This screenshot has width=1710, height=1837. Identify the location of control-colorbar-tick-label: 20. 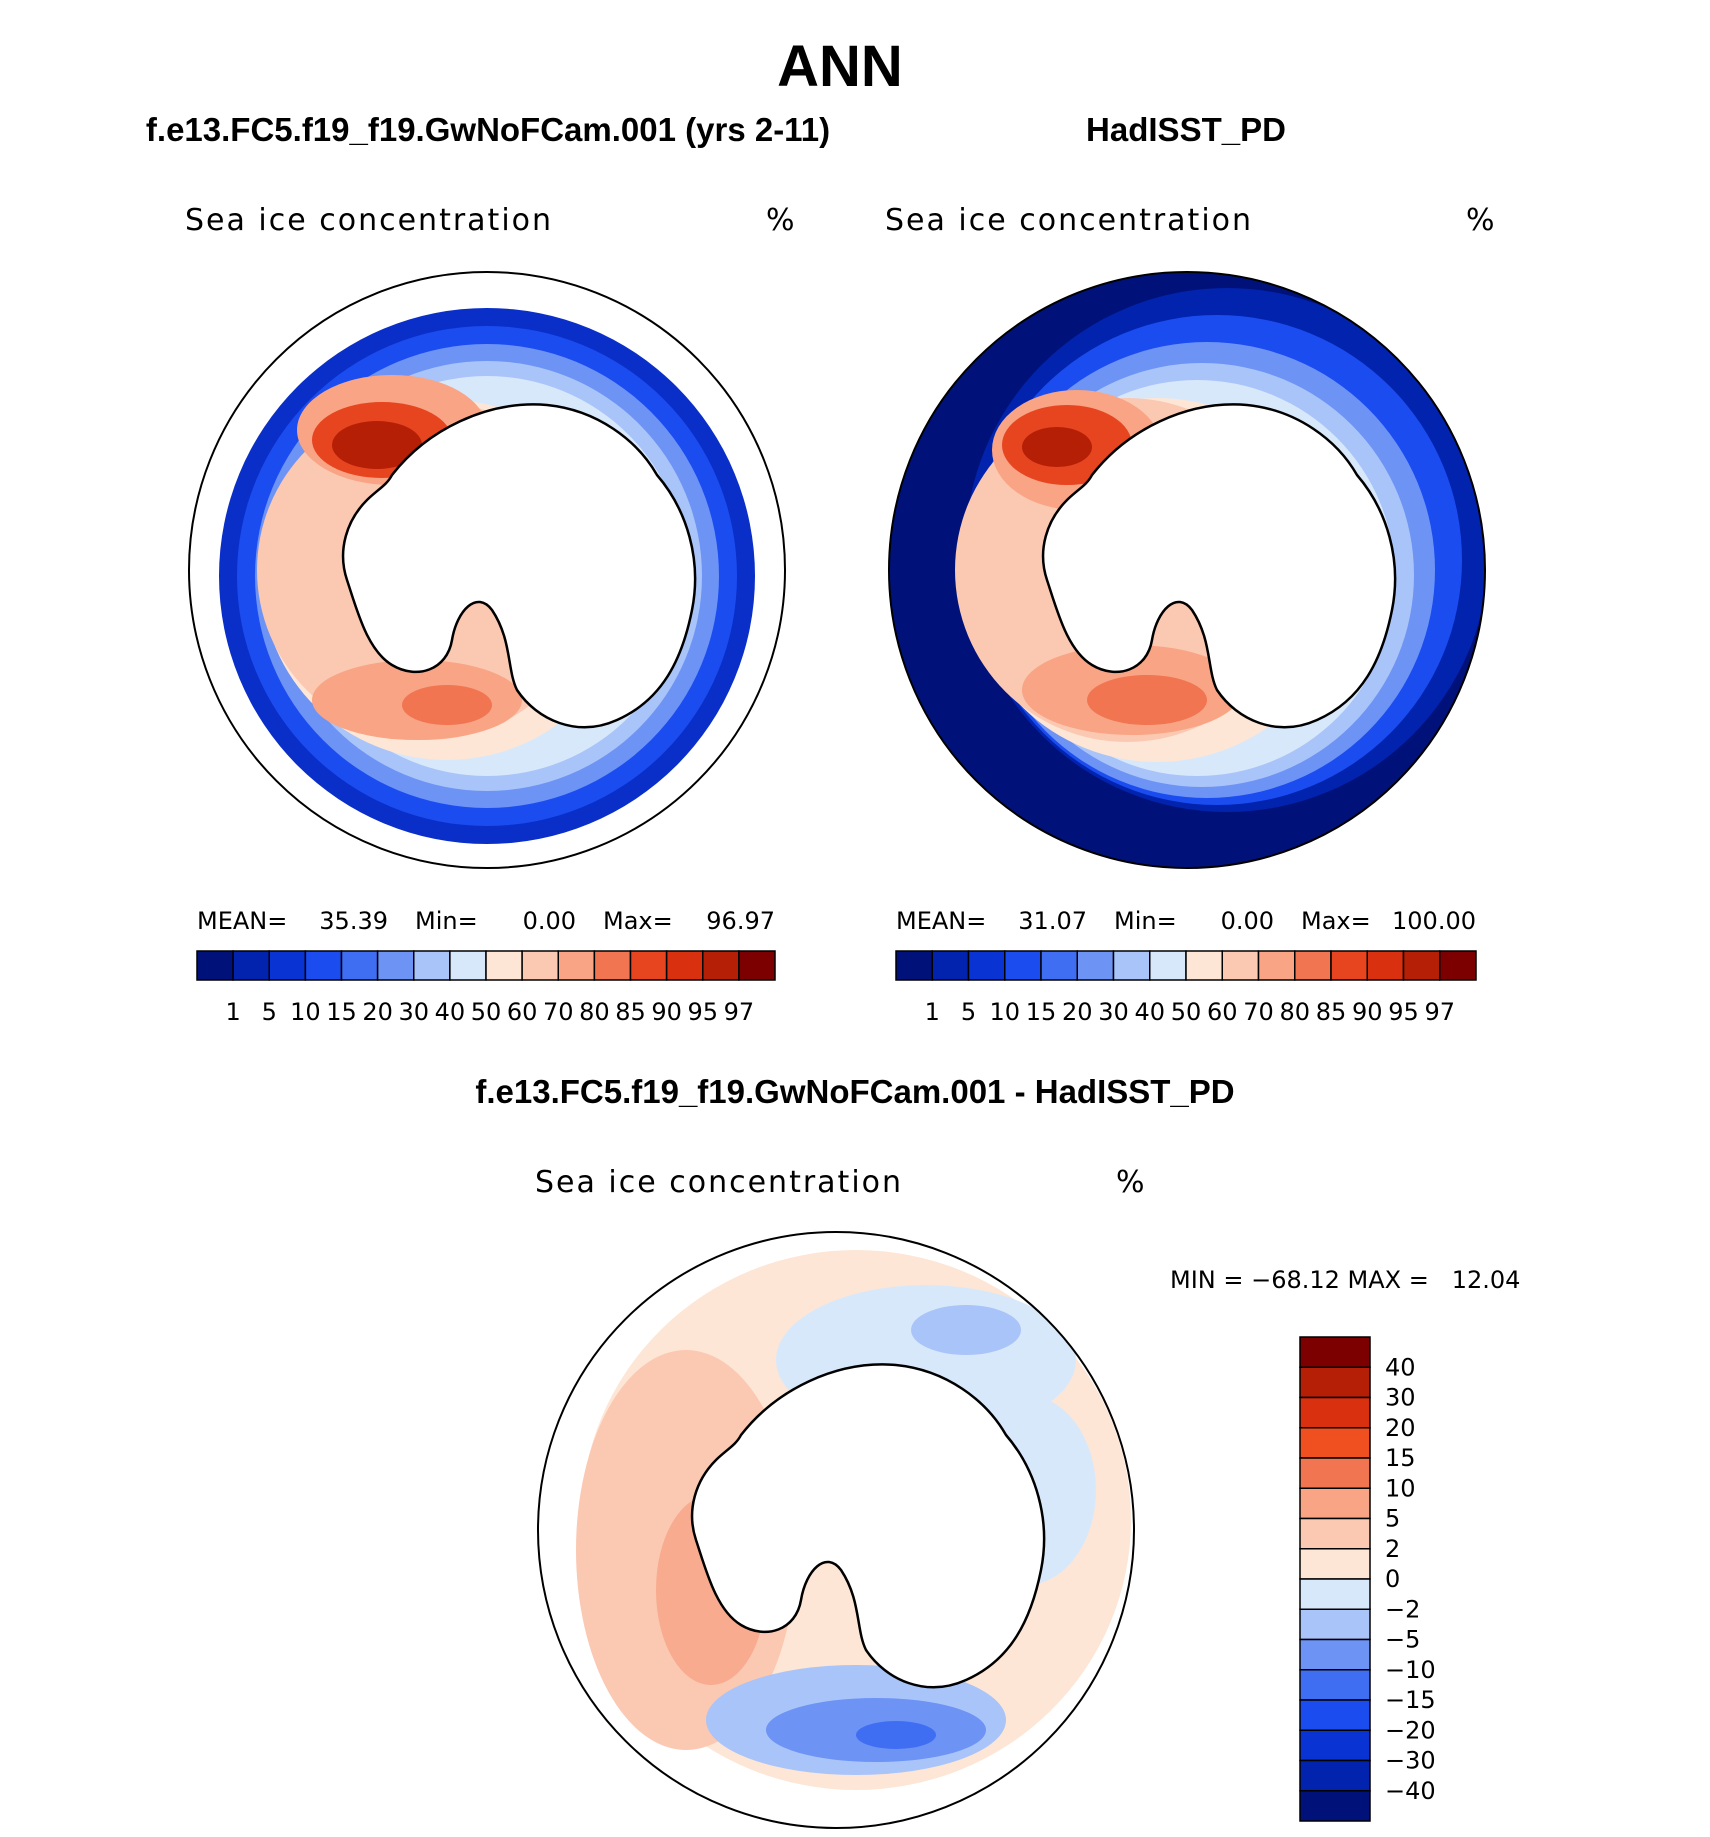
(1077, 1012).